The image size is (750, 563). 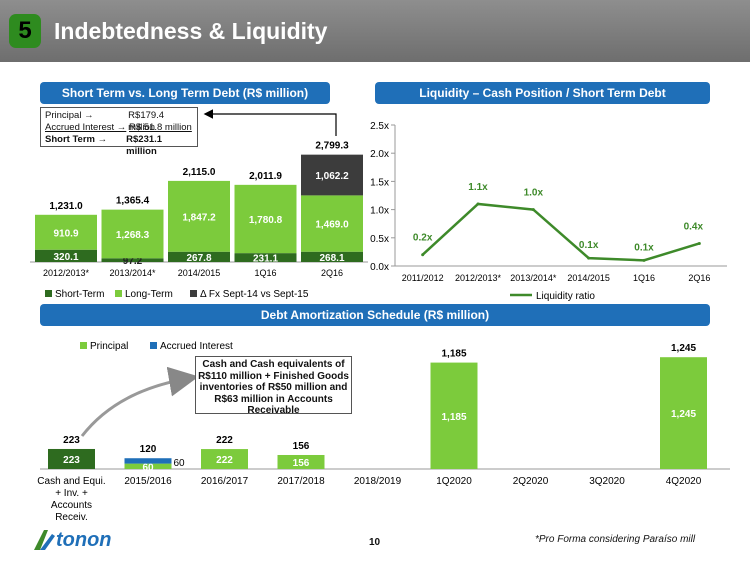 I want to click on bar-total-label: 120, so click(x=148, y=449).